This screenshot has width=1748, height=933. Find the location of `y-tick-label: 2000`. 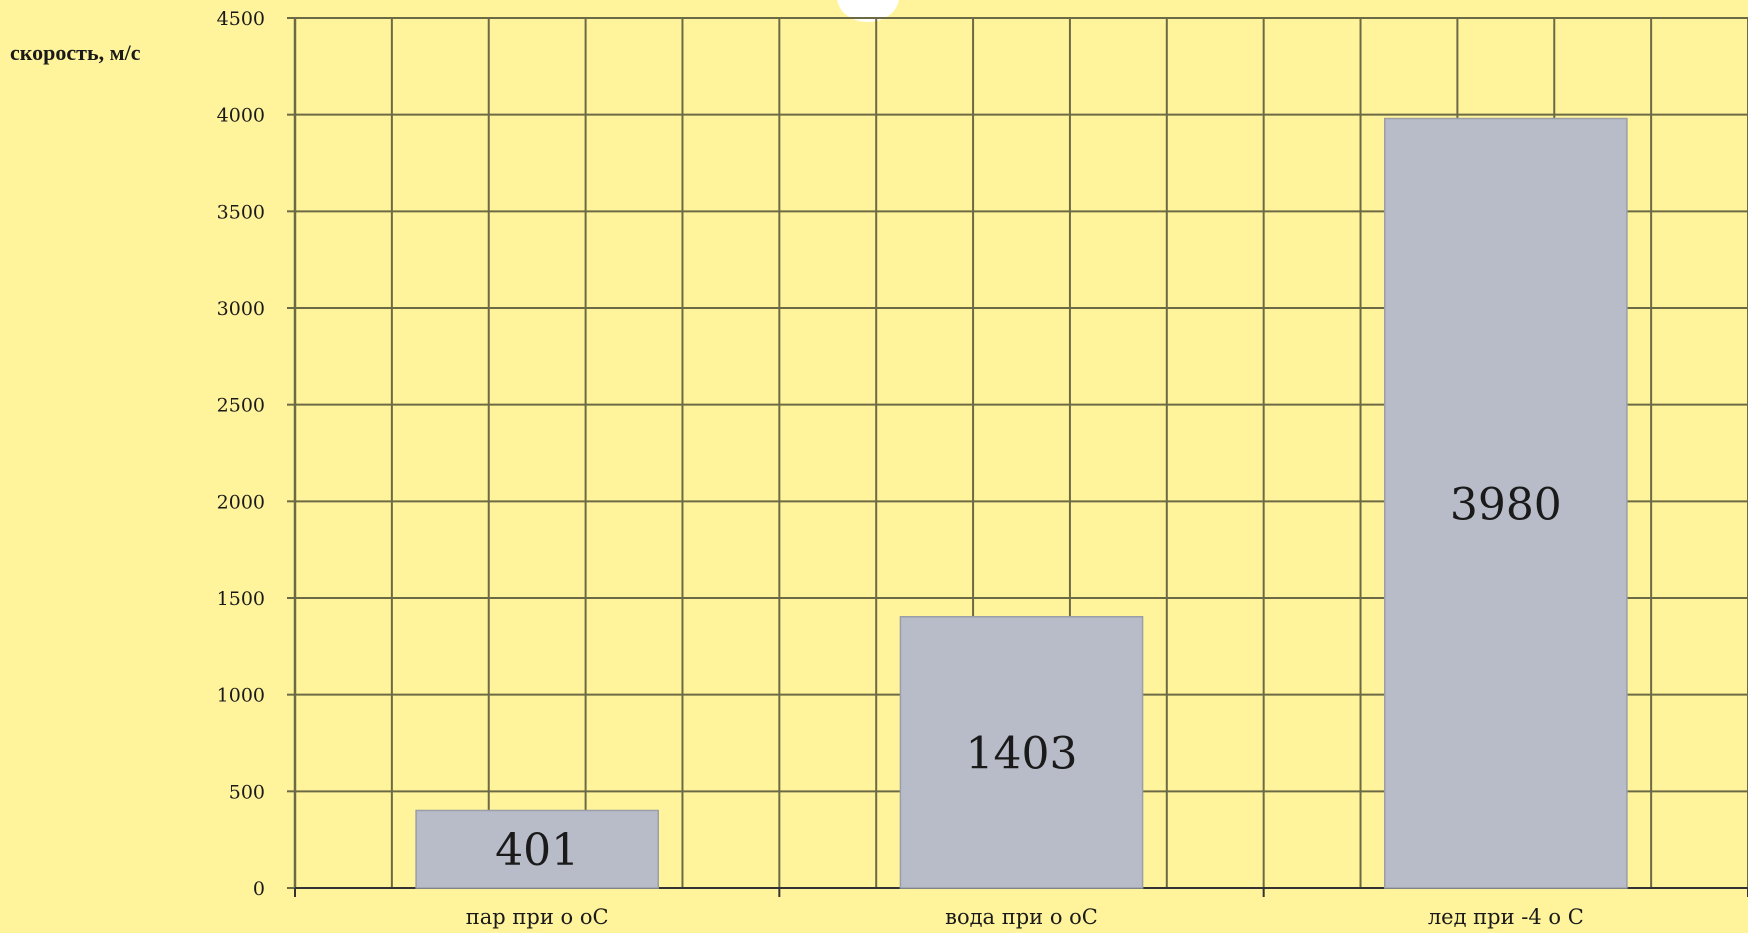

y-tick-label: 2000 is located at coordinates (241, 502).